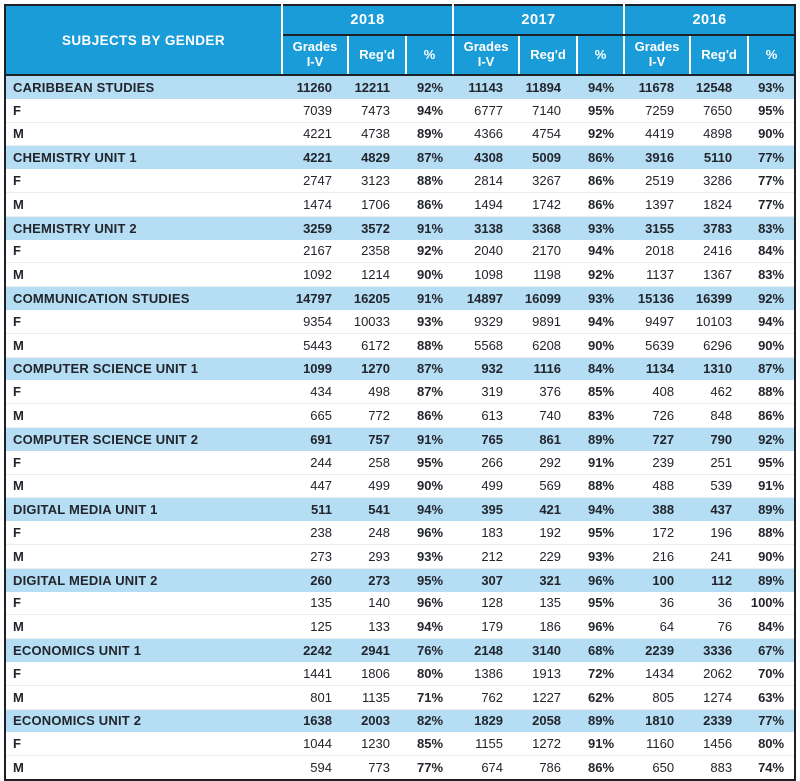 This screenshot has width=800, height=781. I want to click on value-cell: 3783, so click(719, 228).